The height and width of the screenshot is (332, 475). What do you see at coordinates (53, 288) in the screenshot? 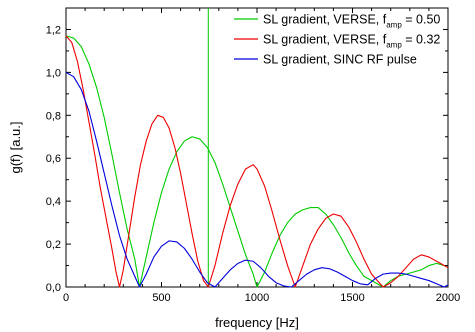
I see `y-tick-label: 0,0` at bounding box center [53, 288].